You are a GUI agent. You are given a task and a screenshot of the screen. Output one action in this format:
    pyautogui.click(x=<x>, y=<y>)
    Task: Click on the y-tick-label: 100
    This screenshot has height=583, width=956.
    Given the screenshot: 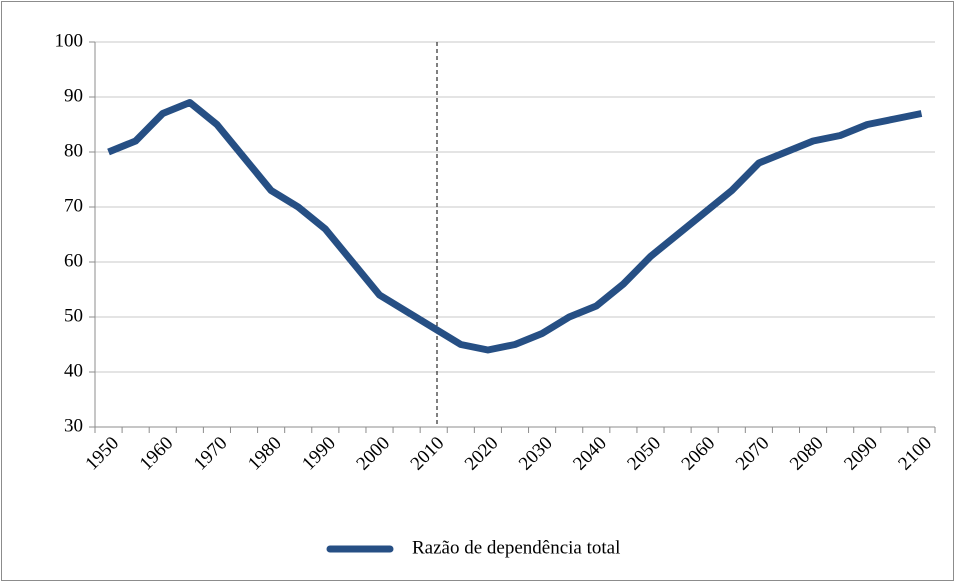 What is the action you would take?
    pyautogui.click(x=69, y=40)
    